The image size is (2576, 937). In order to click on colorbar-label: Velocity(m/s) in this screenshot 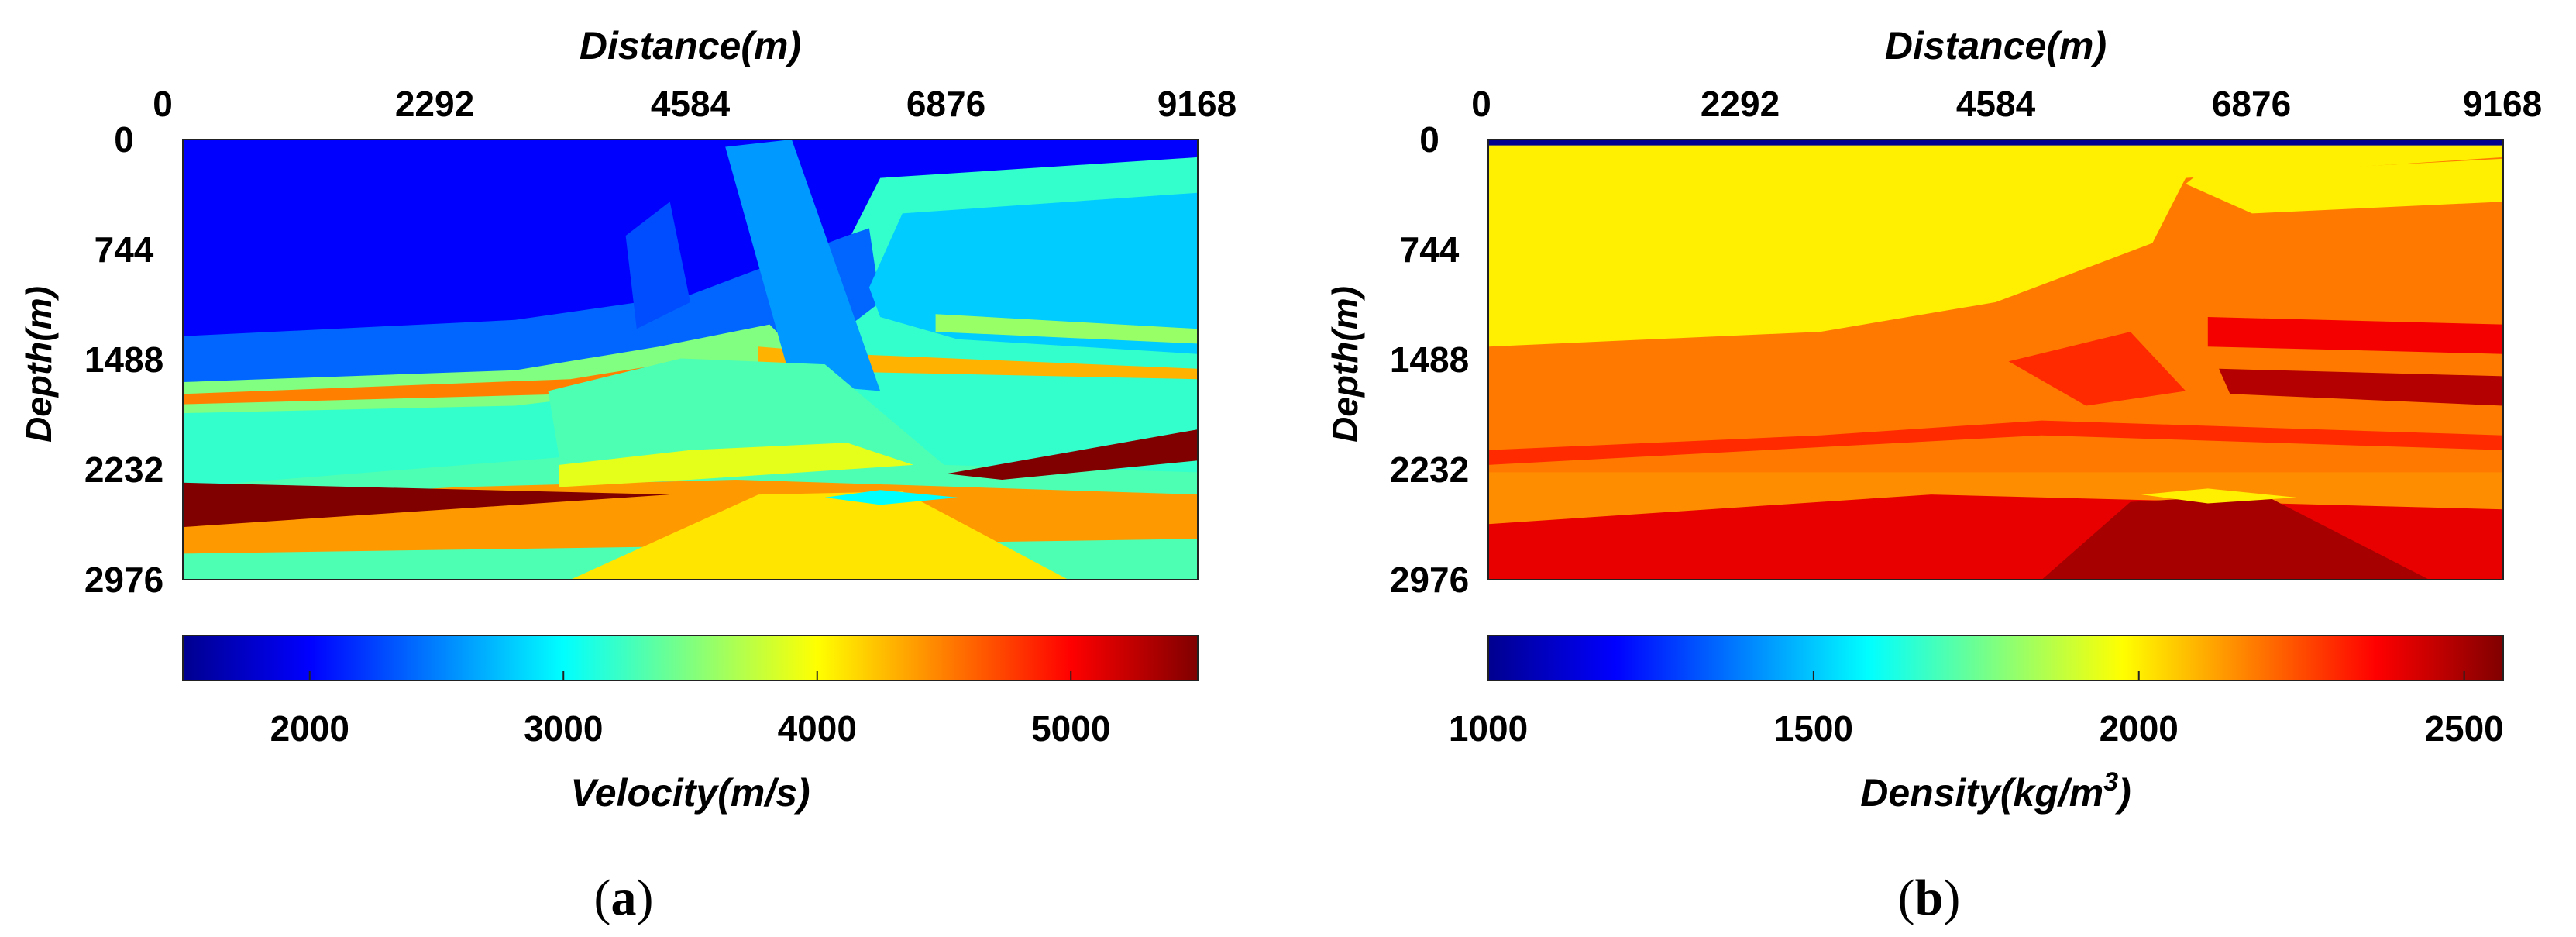, I will do `click(690, 793)`.